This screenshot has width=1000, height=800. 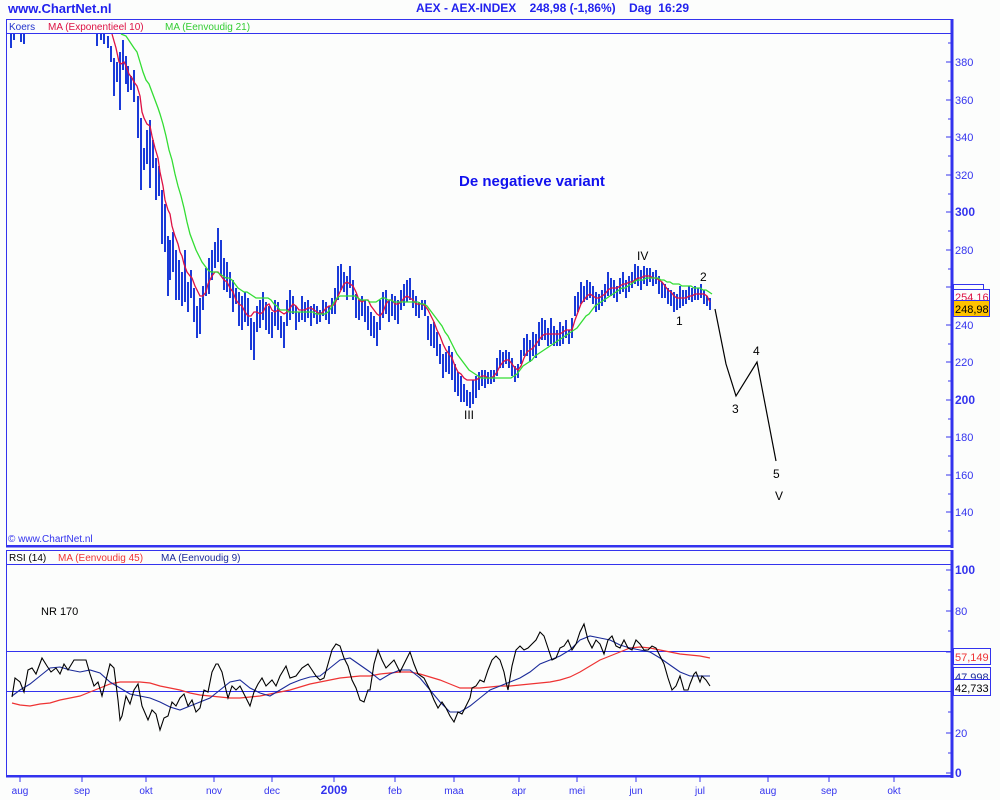 I want to click on wave-label-4: 4, so click(x=756, y=351).